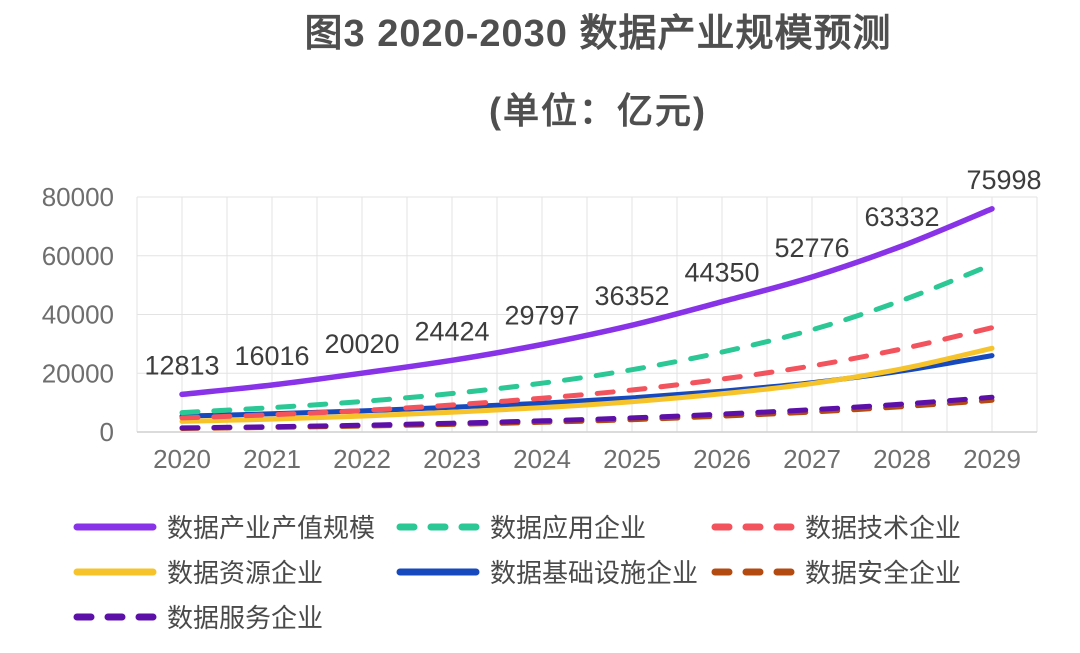 The width and height of the screenshot is (1080, 653). What do you see at coordinates (78, 197) in the screenshot?
I see `y-axis-tick-label: 80000` at bounding box center [78, 197].